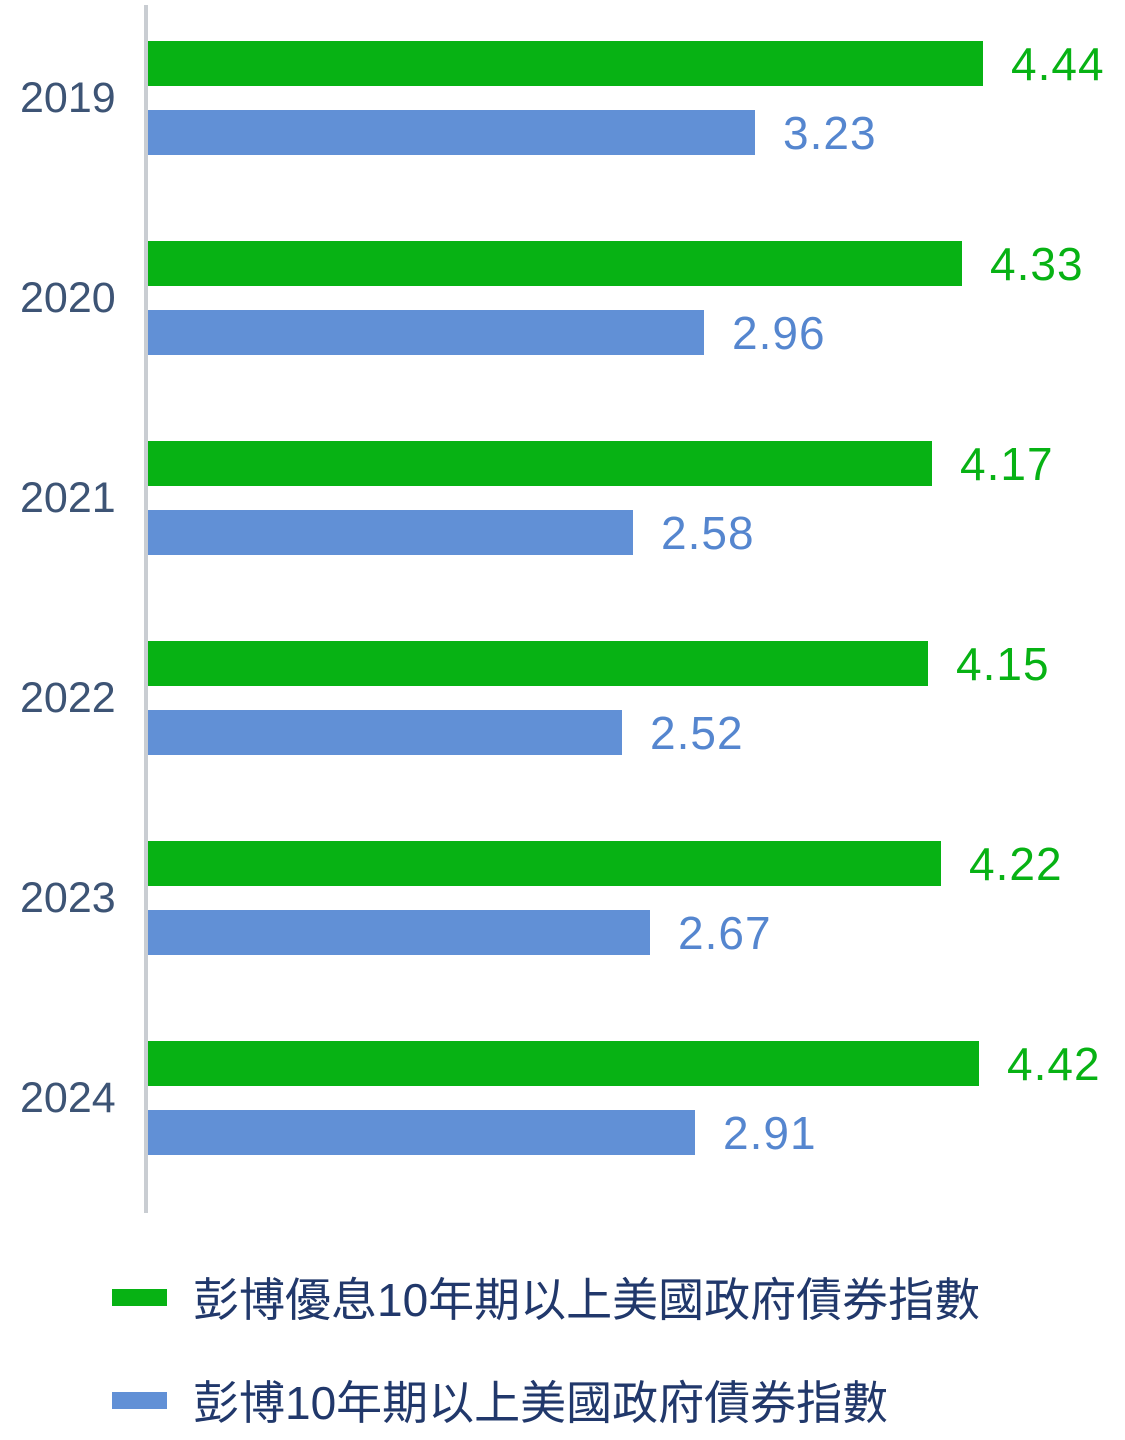  I want to click on legend-swatch-blue-icon, so click(139, 1400).